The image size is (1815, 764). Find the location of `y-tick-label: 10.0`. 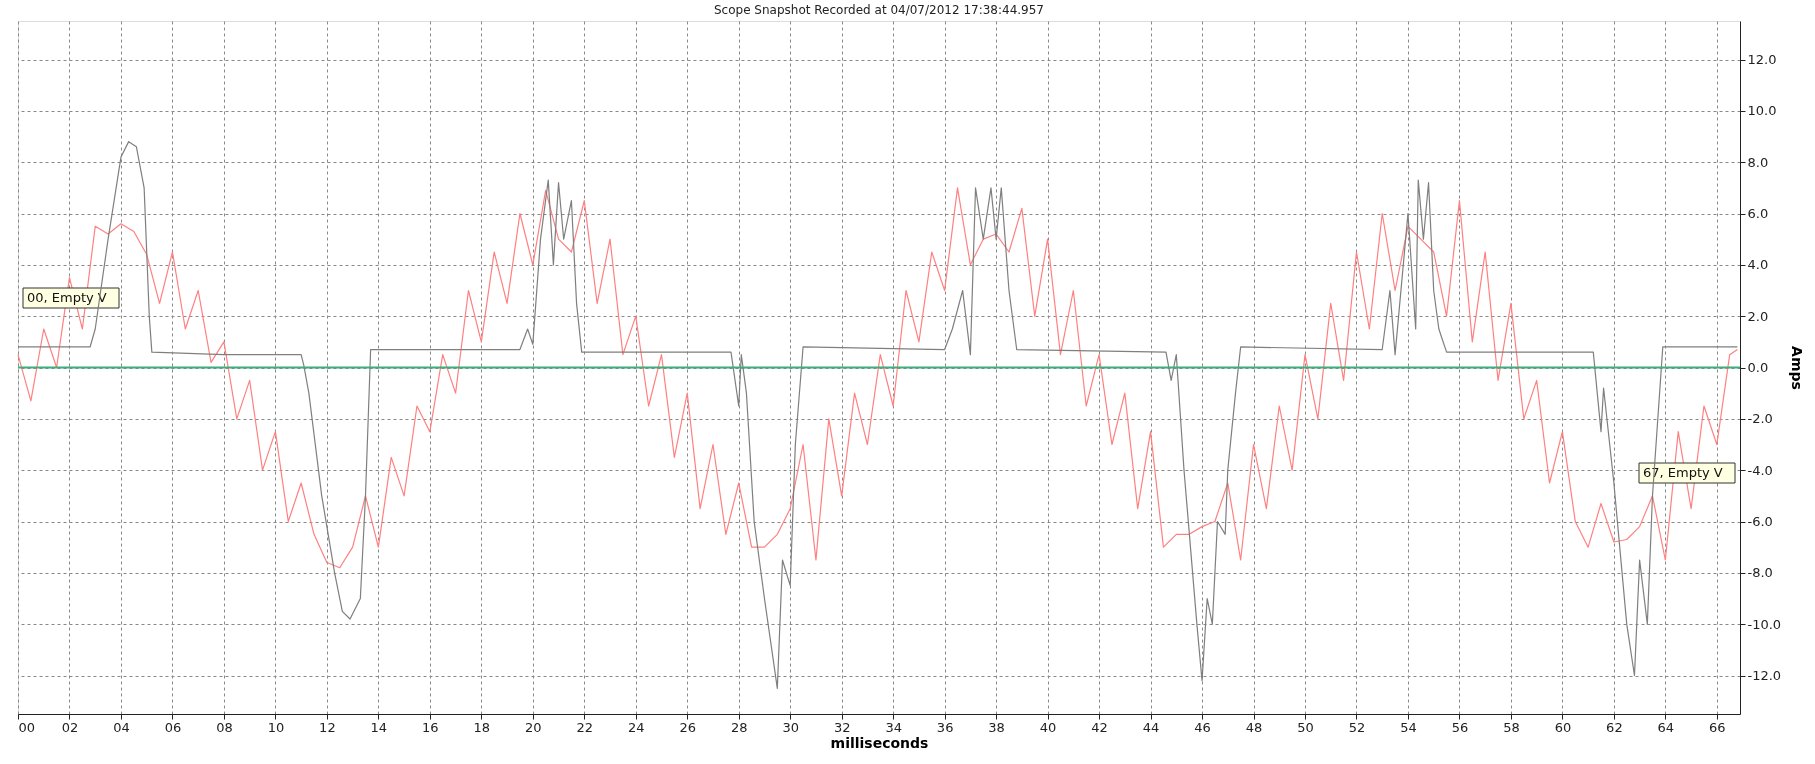

y-tick-label: 10.0 is located at coordinates (1762, 111).